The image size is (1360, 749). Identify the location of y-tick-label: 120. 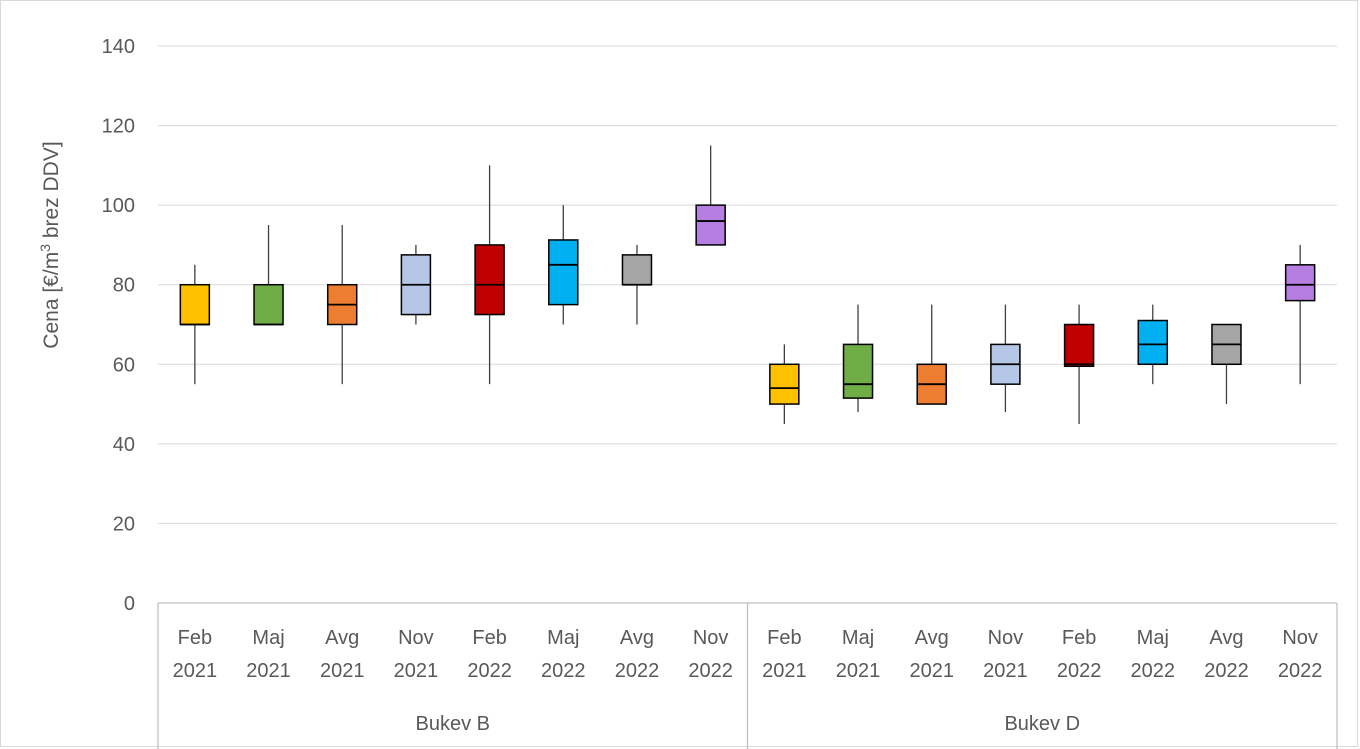
(118, 127).